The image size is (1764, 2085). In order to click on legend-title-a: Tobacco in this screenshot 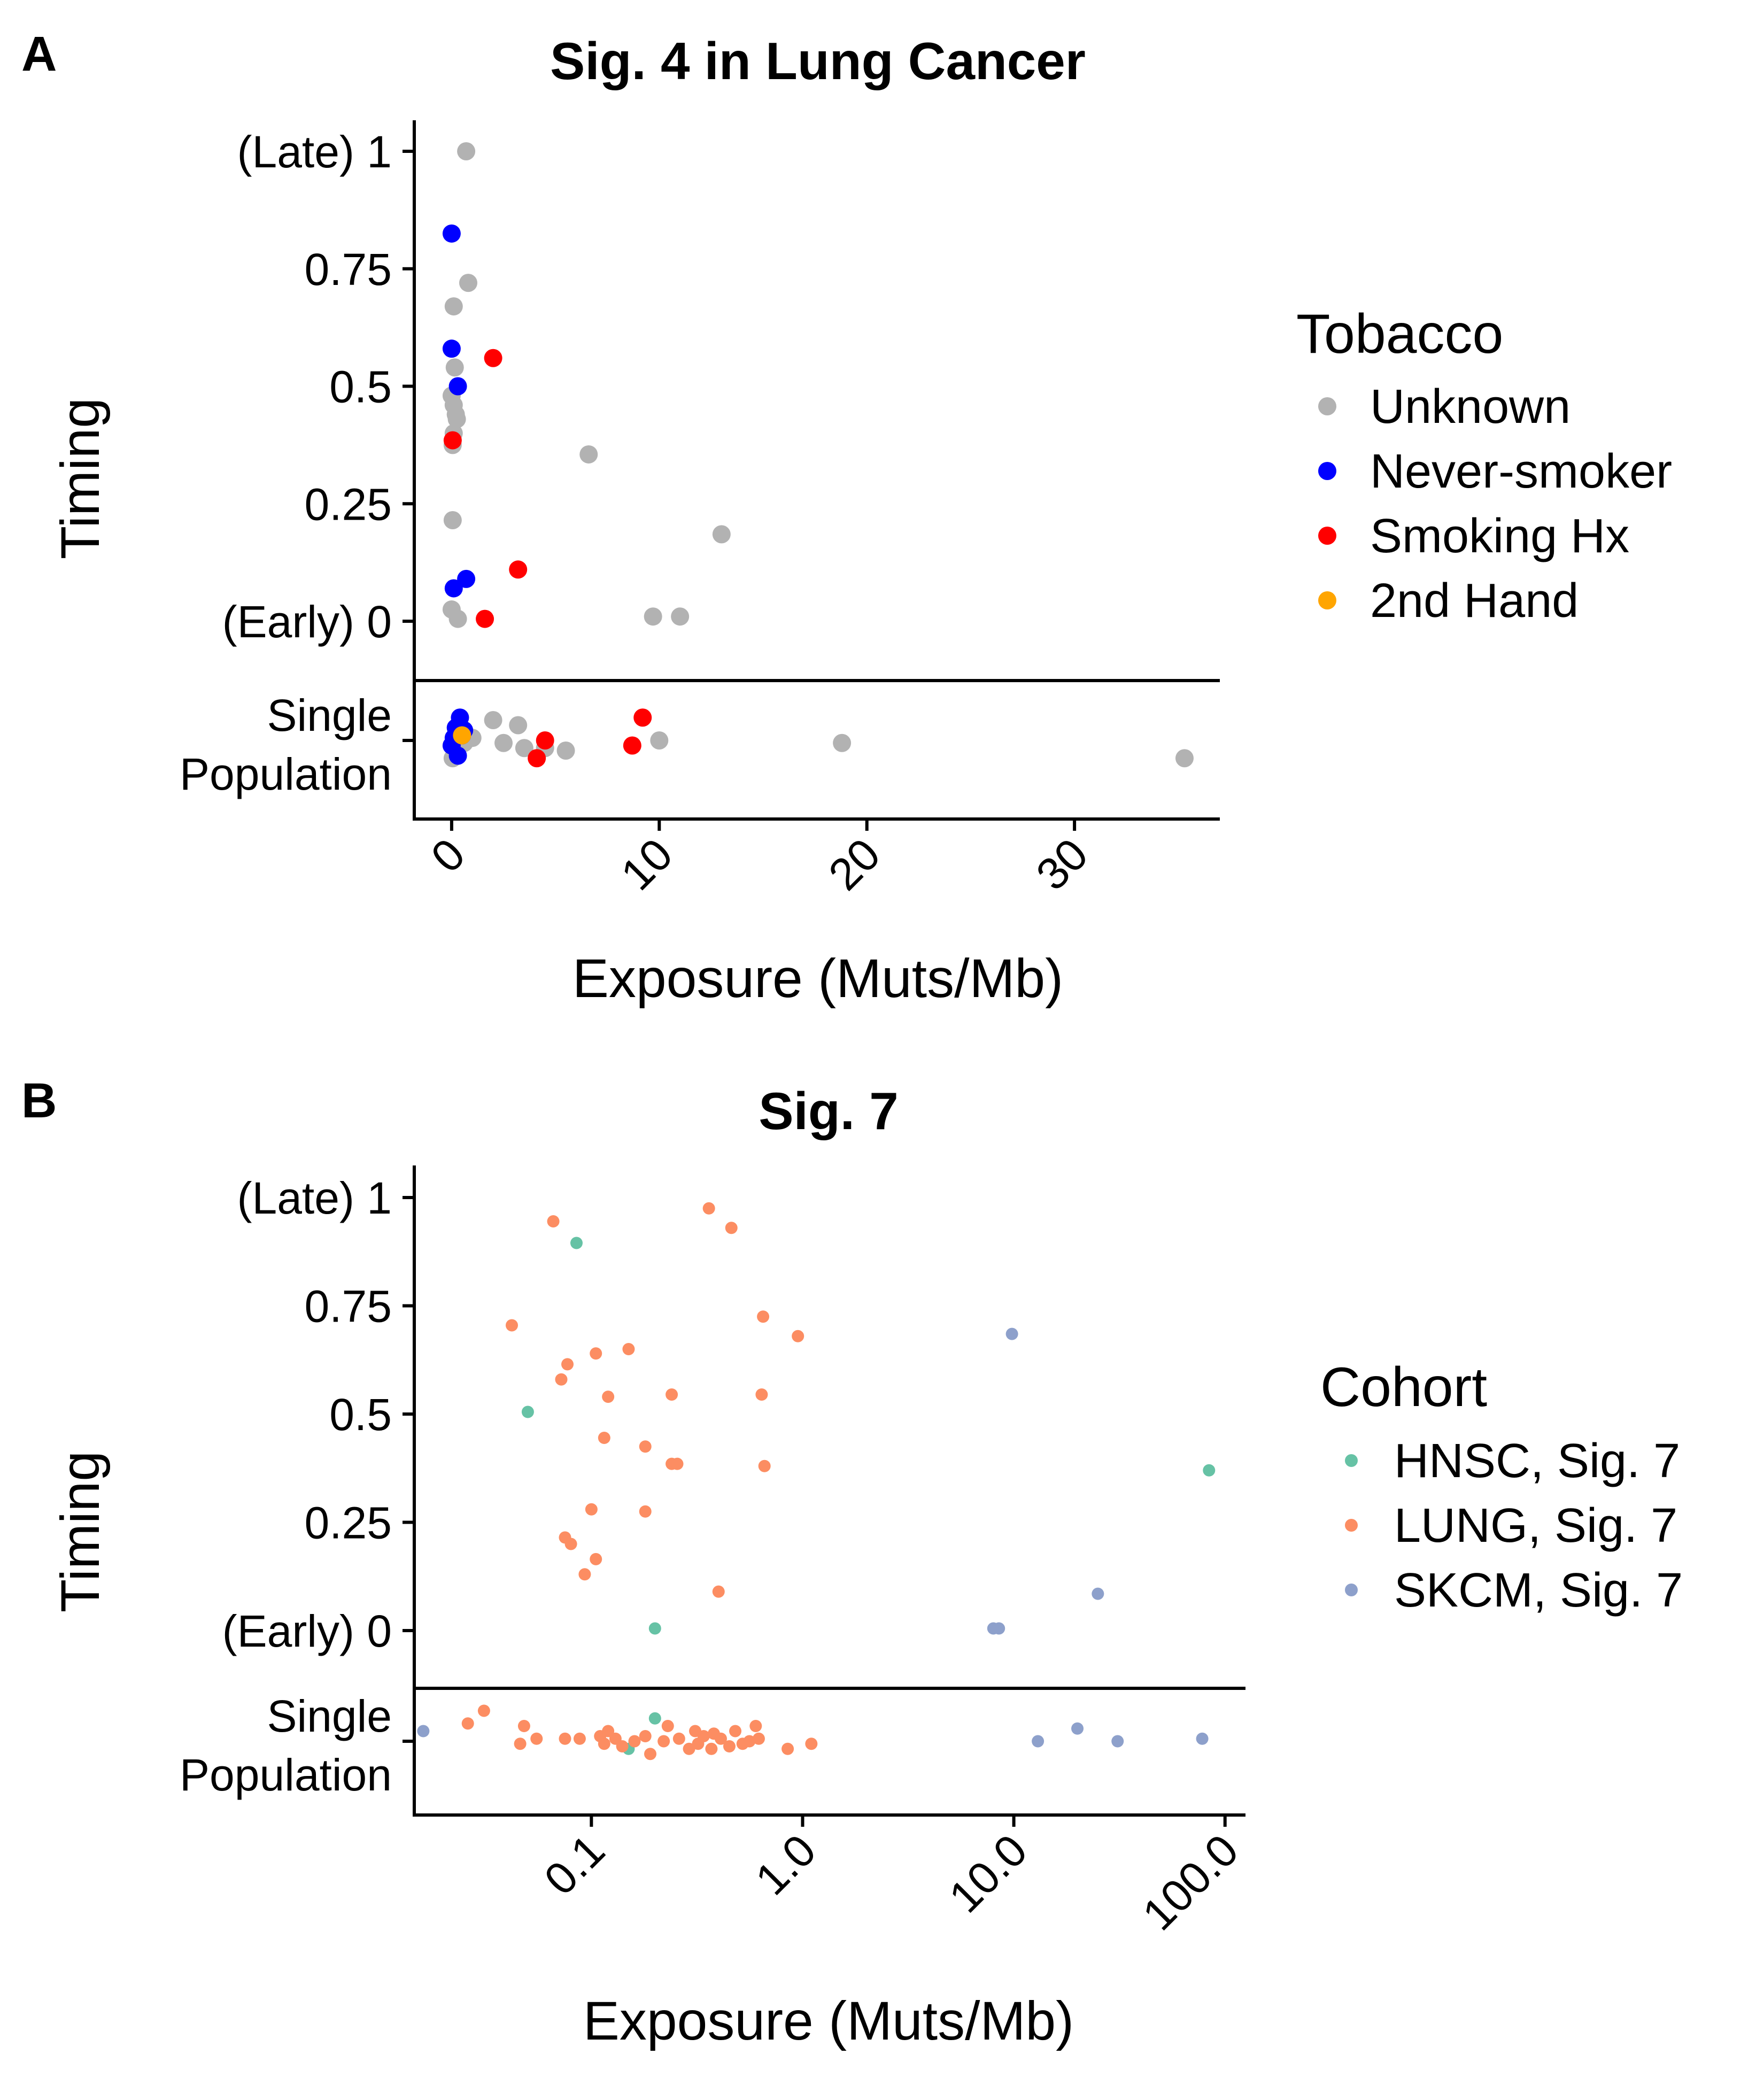, I will do `click(1400, 334)`.